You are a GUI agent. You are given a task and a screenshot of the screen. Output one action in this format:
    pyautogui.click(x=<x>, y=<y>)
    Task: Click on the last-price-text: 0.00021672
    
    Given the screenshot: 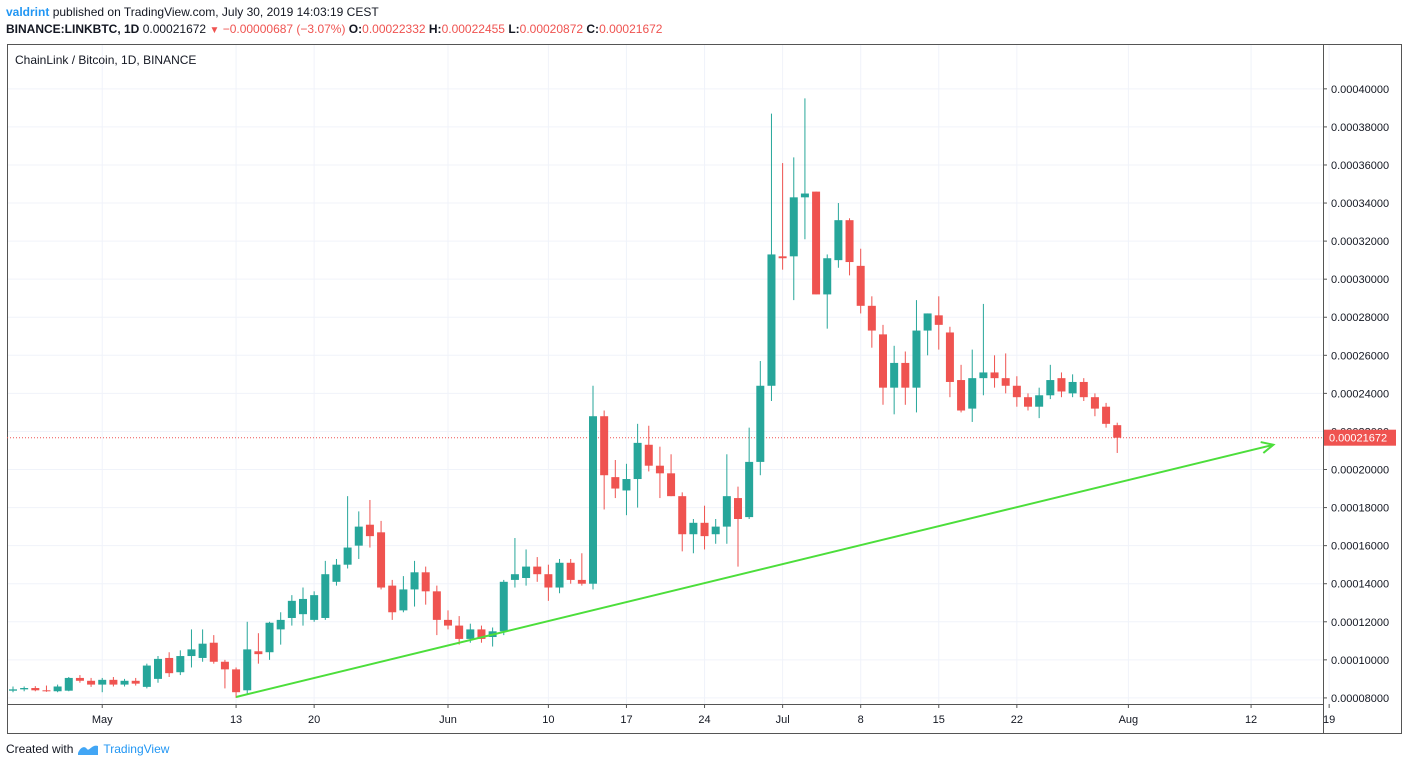 What is the action you would take?
    pyautogui.click(x=174, y=29)
    